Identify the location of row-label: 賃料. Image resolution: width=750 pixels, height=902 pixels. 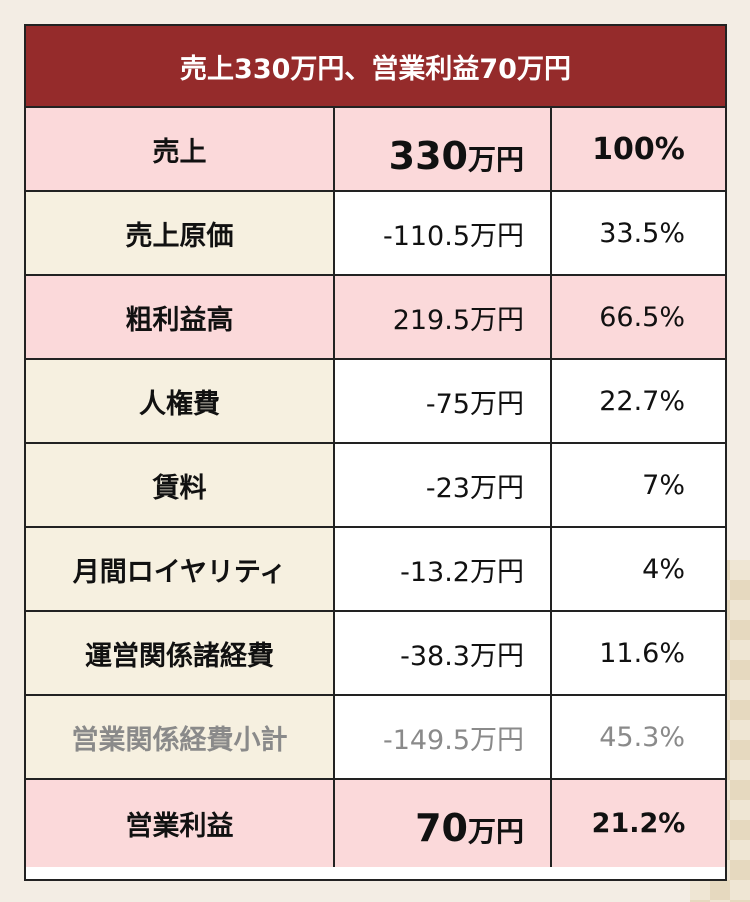
(180, 485).